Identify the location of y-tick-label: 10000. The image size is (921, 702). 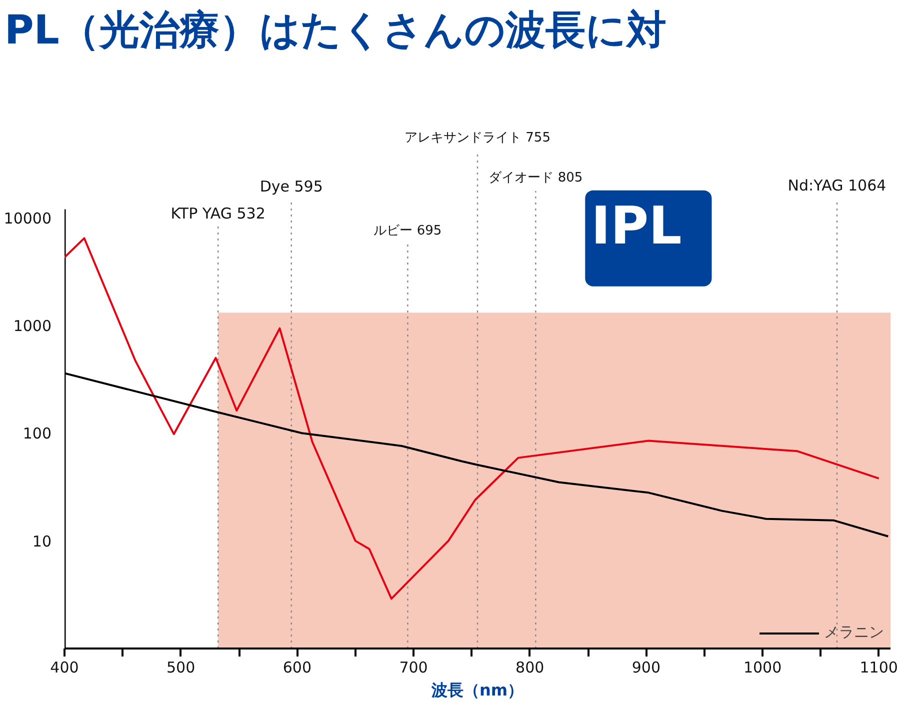
(28, 218).